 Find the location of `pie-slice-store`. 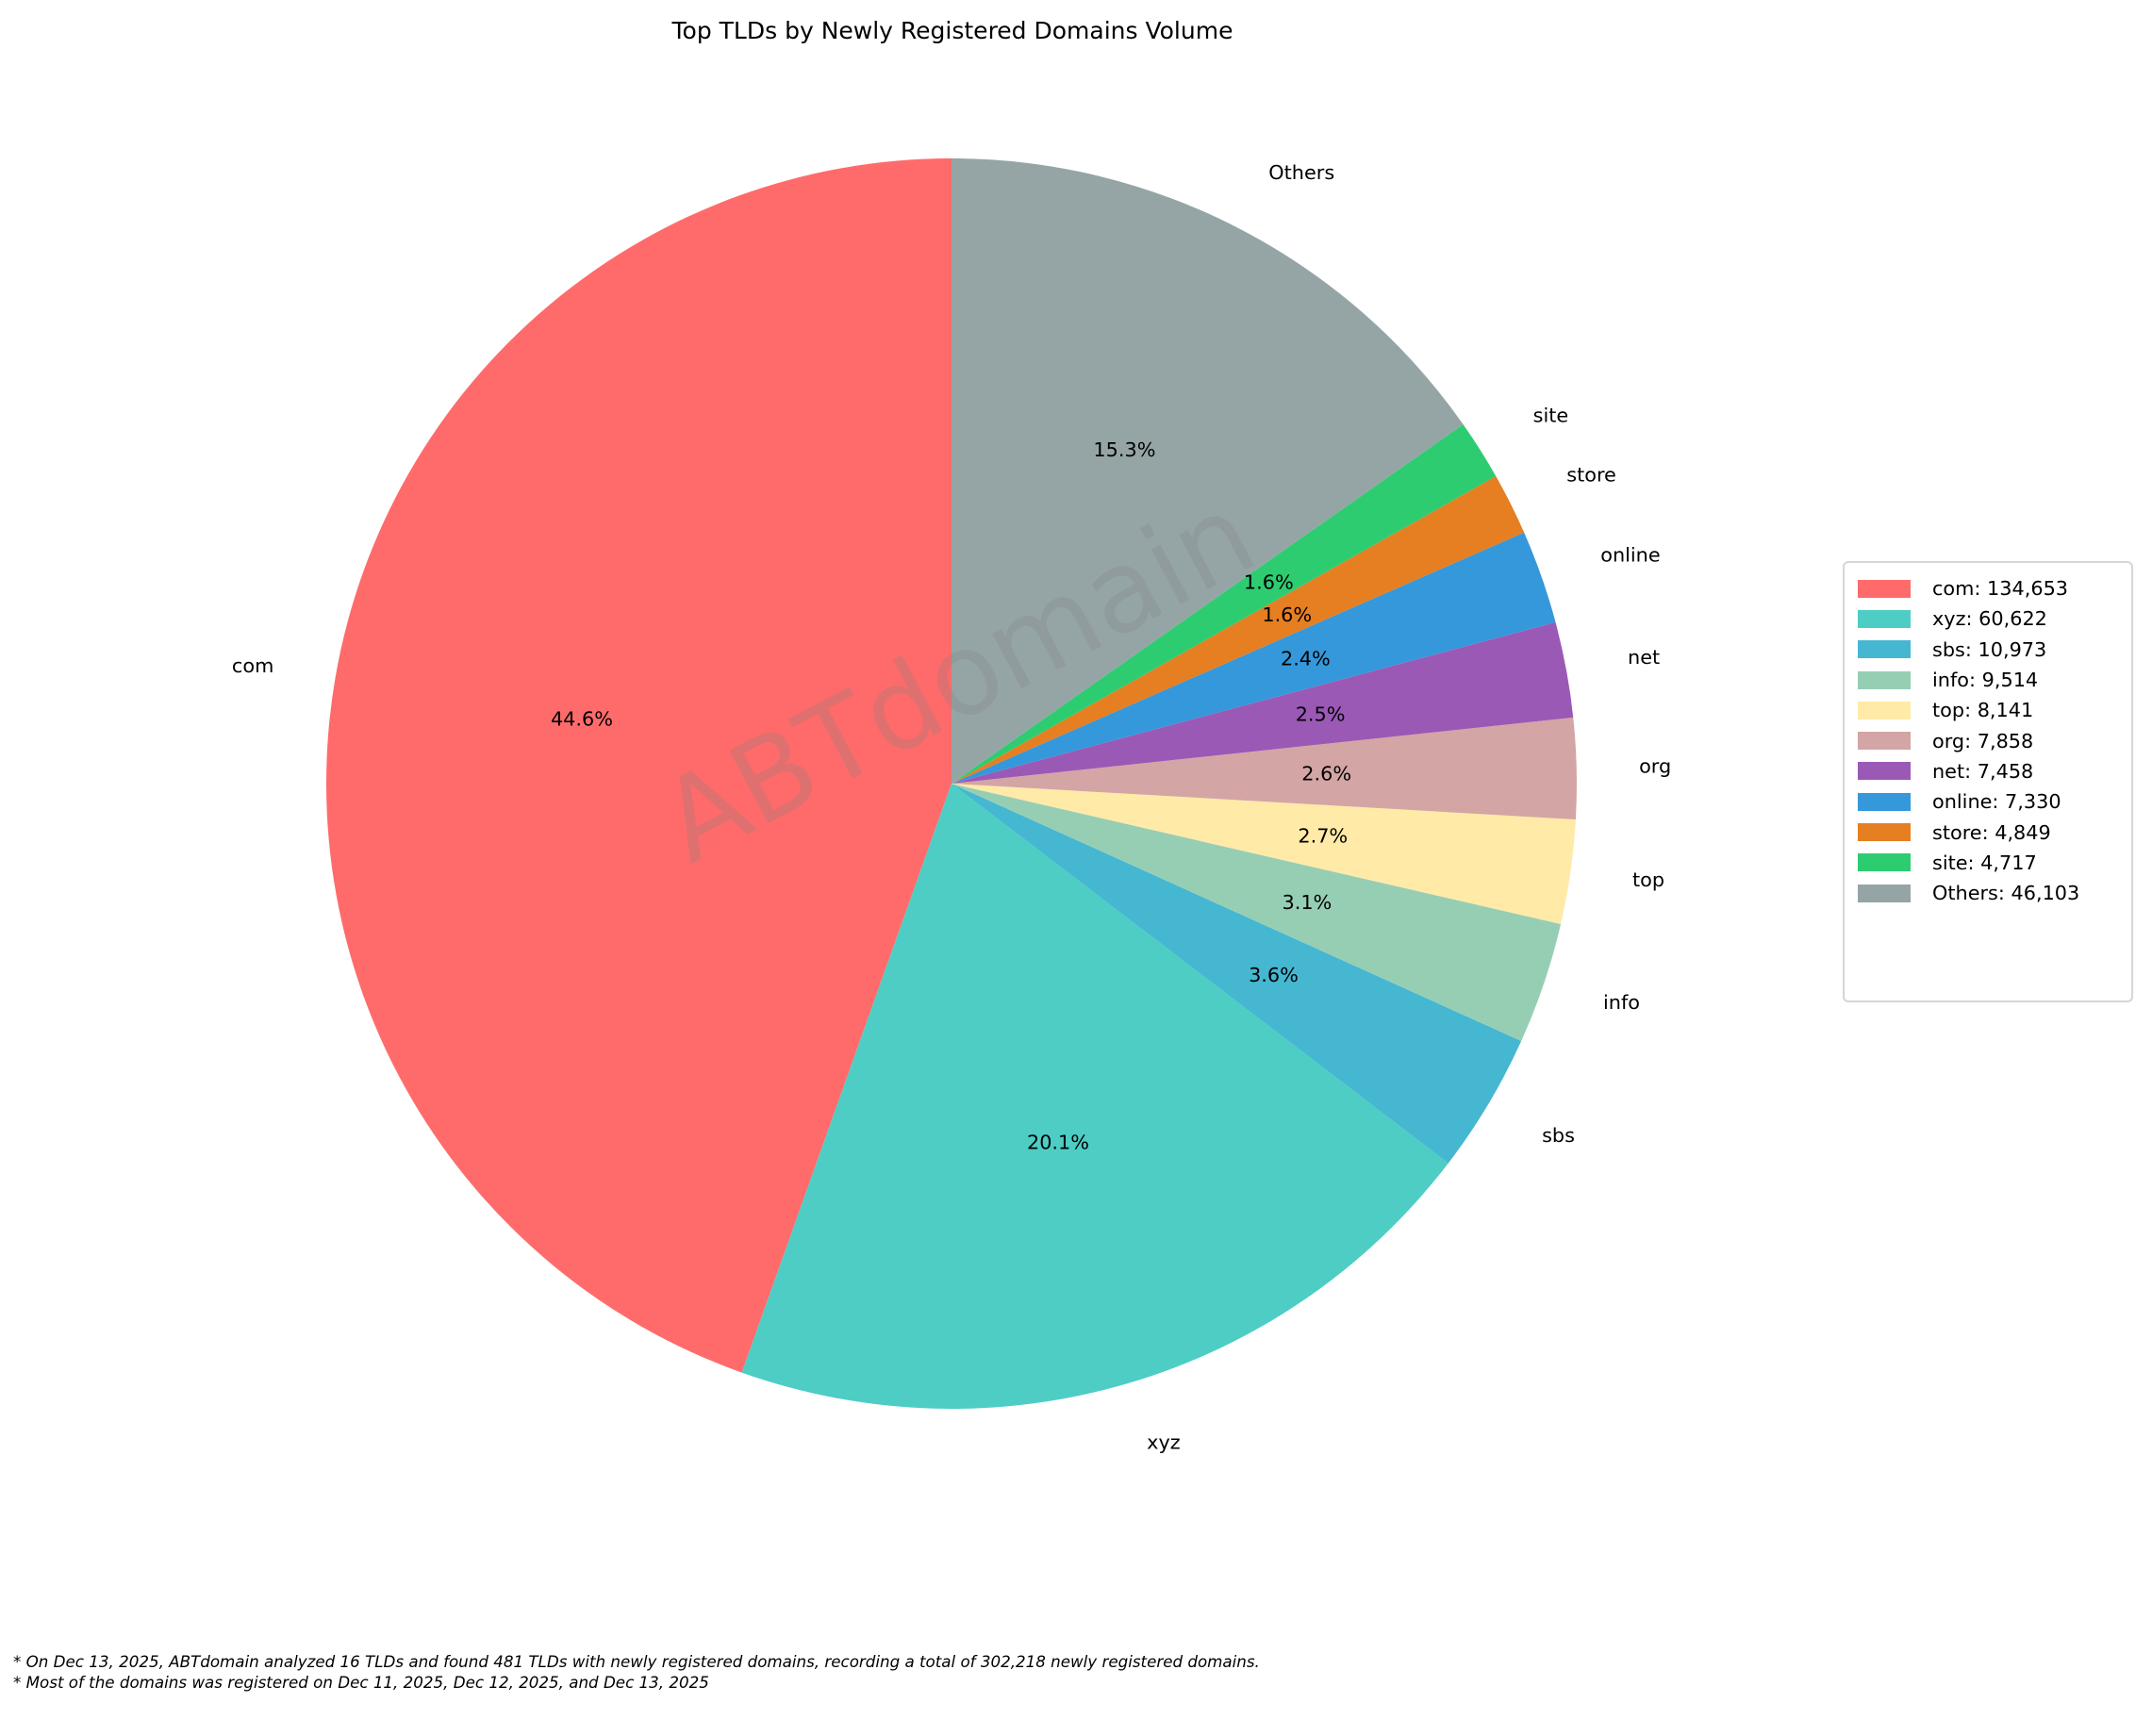

pie-slice-store is located at coordinates (1238, 629).